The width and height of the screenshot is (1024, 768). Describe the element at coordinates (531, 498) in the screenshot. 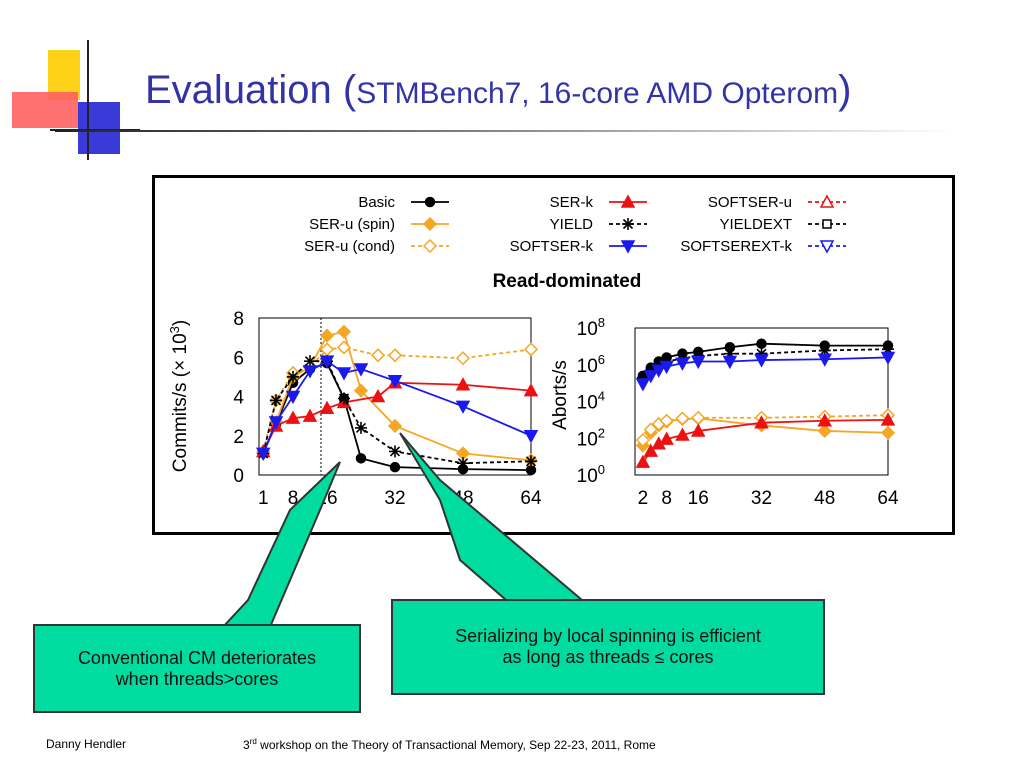

I see `commits-x-tick: 64` at that location.